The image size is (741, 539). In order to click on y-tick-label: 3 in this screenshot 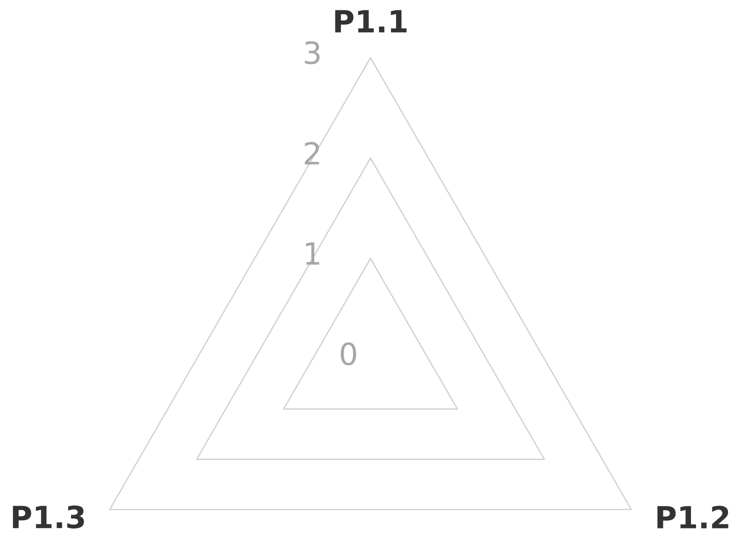, I will do `click(312, 52)`.